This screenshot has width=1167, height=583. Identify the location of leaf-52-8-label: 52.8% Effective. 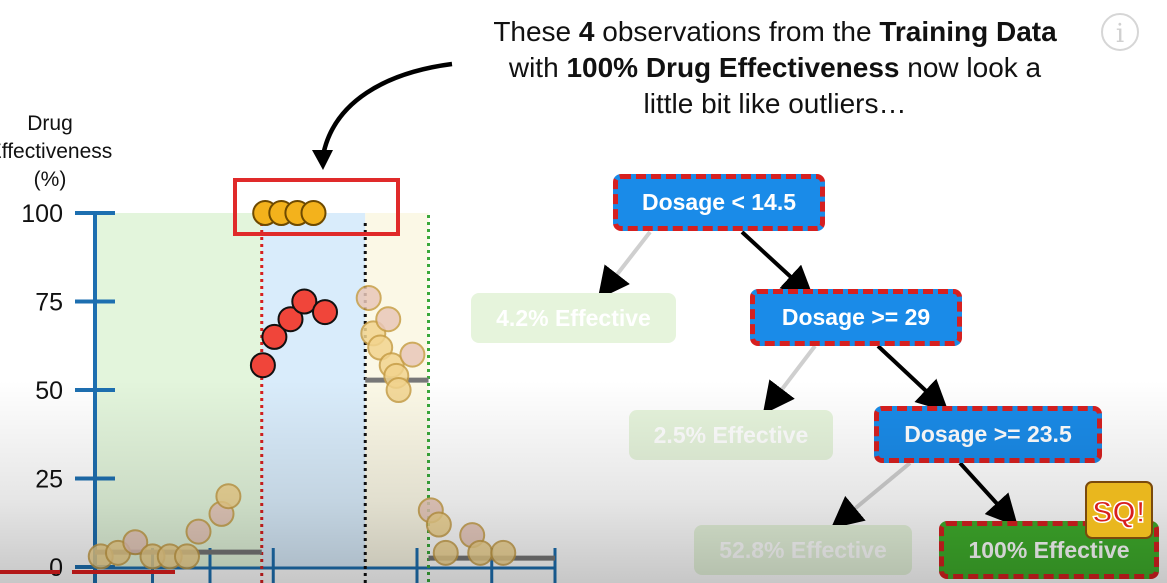
(803, 549).